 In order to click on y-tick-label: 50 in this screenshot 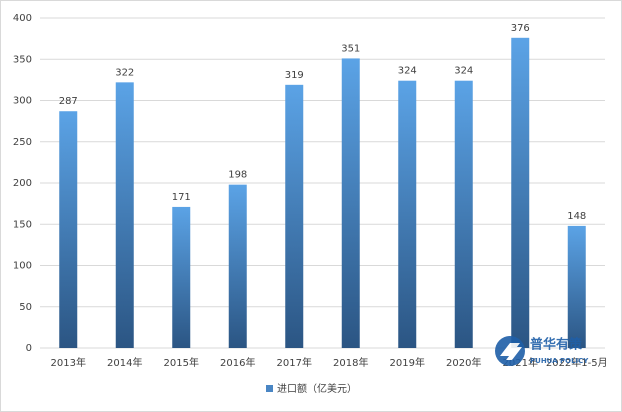, I will do `click(25, 307)`.